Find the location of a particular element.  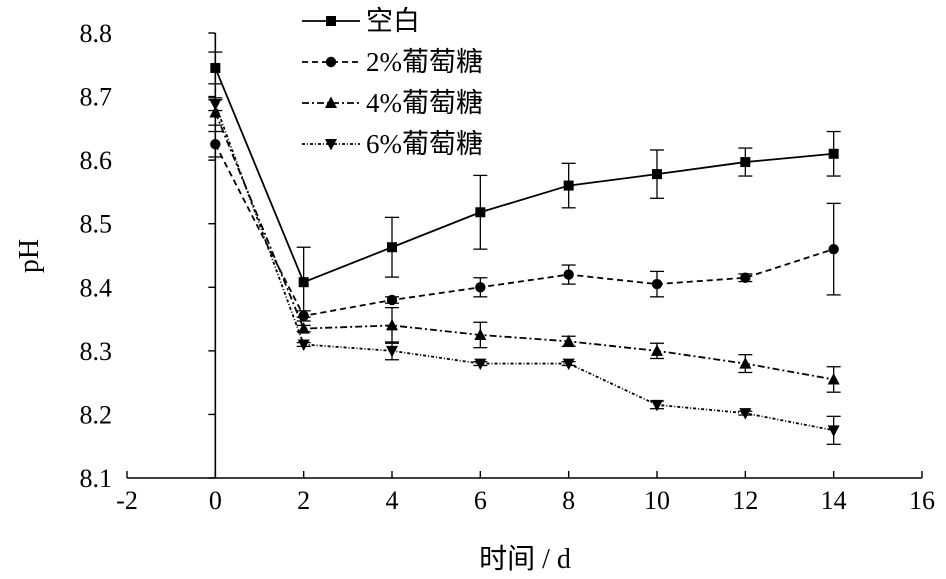

legend-item: 4%葡萄糖 is located at coordinates (392, 103).